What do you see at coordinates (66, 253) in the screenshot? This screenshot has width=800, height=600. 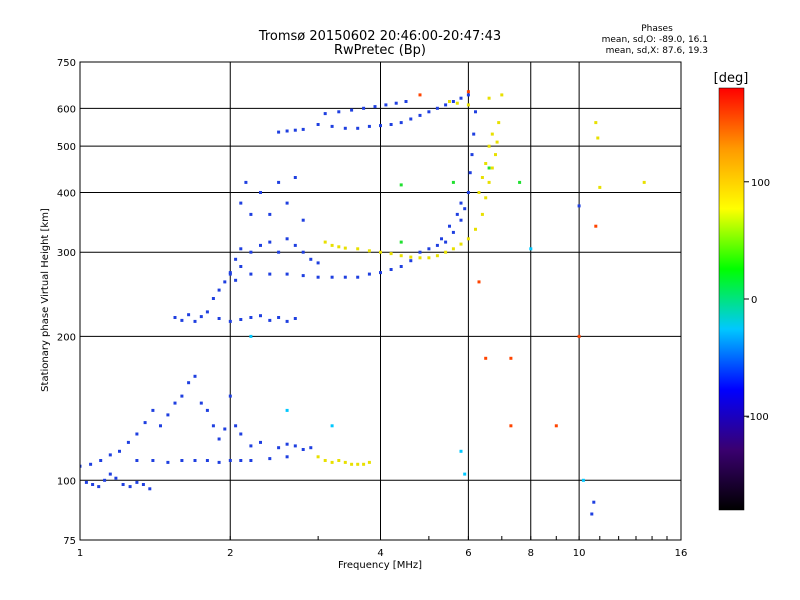 I see `y-tick-label: 300` at bounding box center [66, 253].